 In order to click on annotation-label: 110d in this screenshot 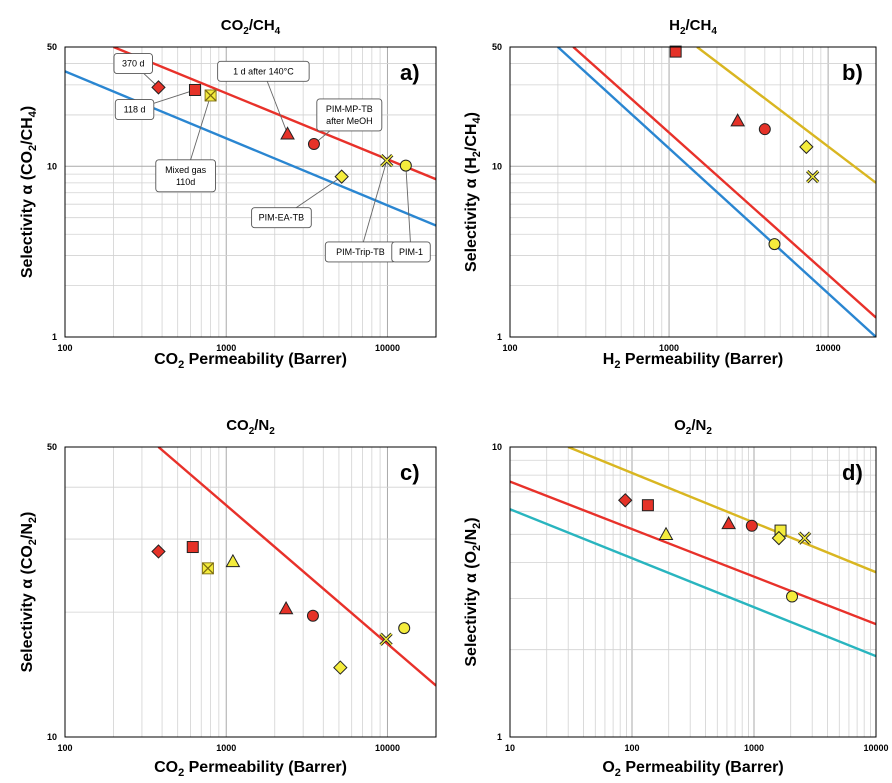, I will do `click(185, 182)`.